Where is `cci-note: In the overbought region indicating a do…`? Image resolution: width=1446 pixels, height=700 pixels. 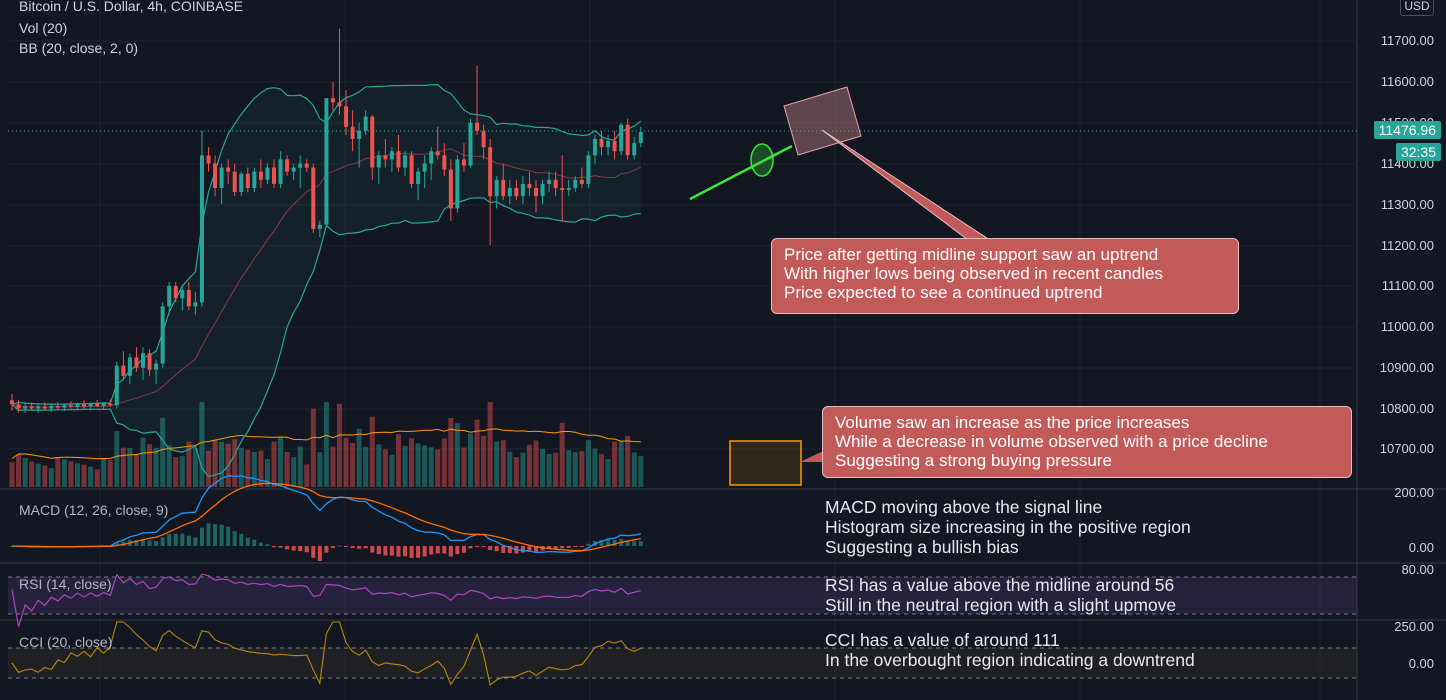 cci-note: In the overbought region indicating a do… is located at coordinates (1010, 660).